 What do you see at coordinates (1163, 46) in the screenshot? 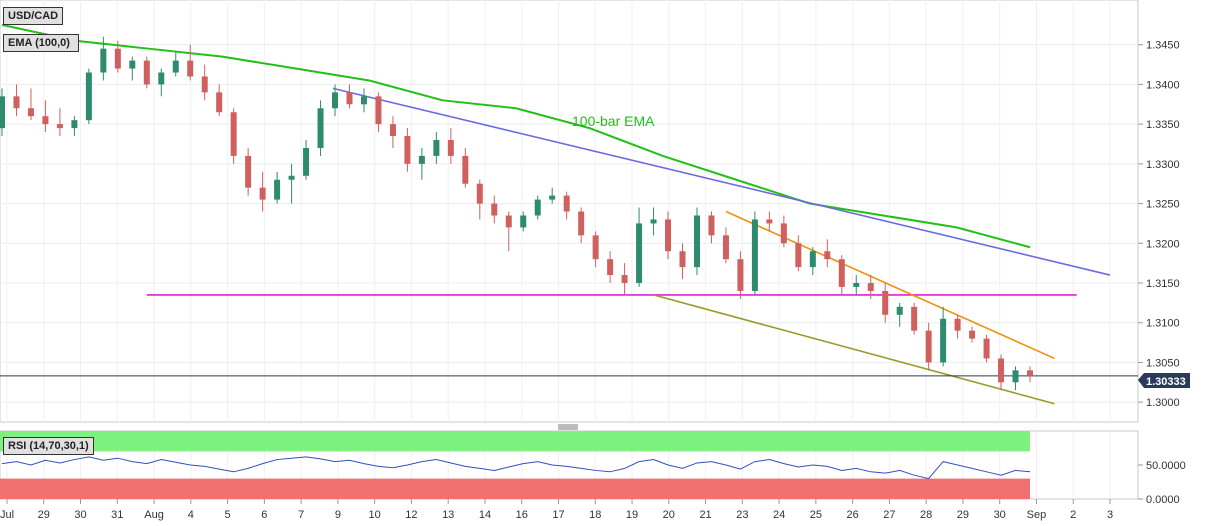
I see `price-tick-label: 1.3450` at bounding box center [1163, 46].